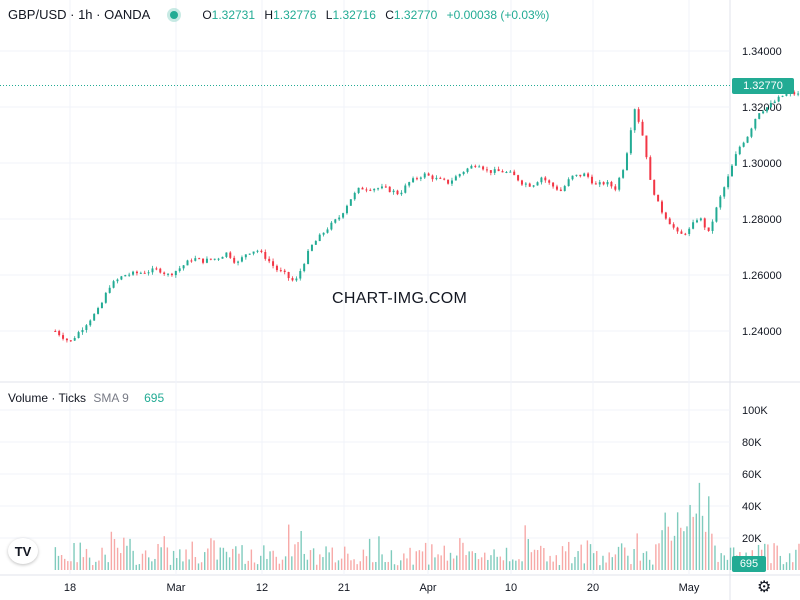  Describe the element at coordinates (752, 539) in the screenshot. I see `volume-tick-label: 20K` at that location.